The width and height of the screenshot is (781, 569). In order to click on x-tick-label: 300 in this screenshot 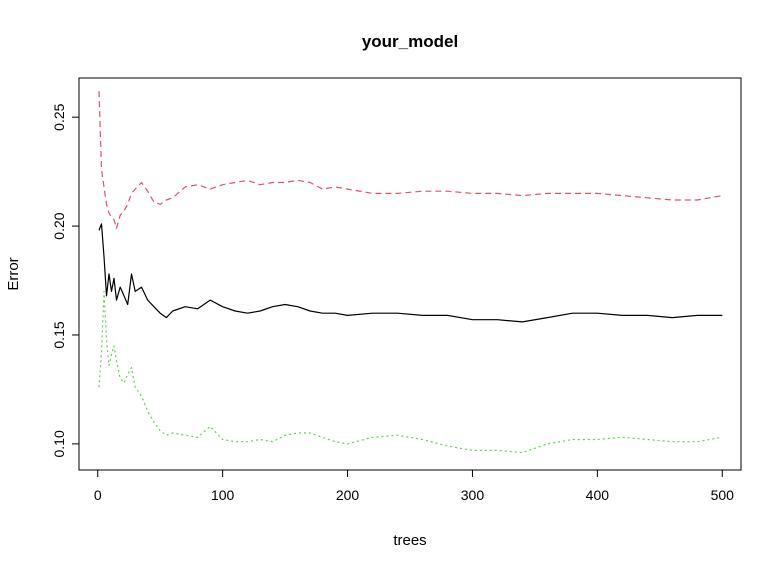, I will do `click(473, 495)`.